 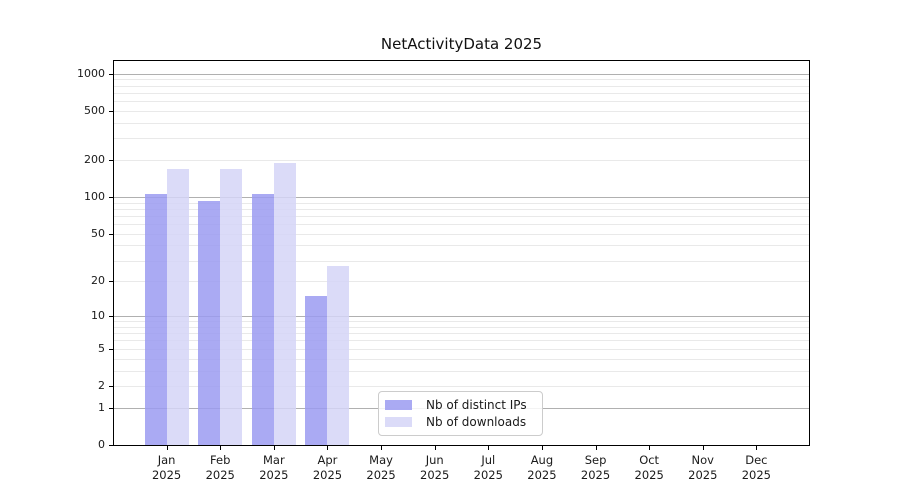 What do you see at coordinates (476, 405) in the screenshot?
I see `legend-label: Nb of distinct IPs` at bounding box center [476, 405].